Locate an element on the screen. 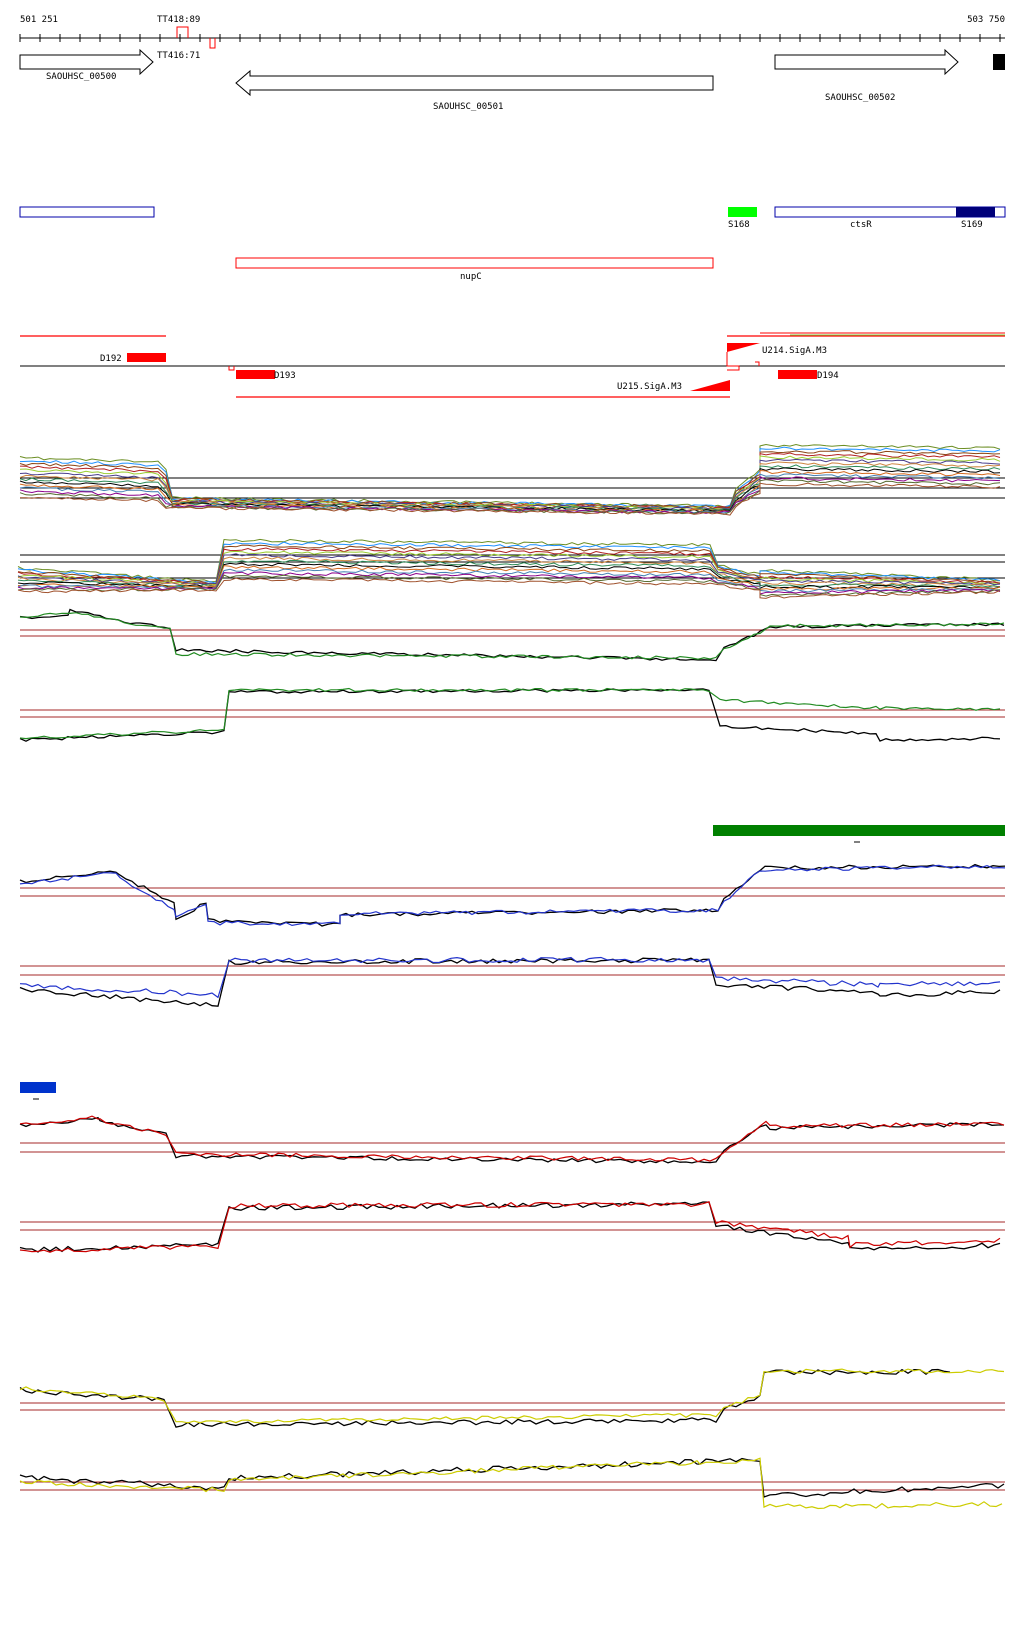 The height and width of the screenshot is (1640, 1024). expression-track-red-reverse is located at coordinates (512, 1227).